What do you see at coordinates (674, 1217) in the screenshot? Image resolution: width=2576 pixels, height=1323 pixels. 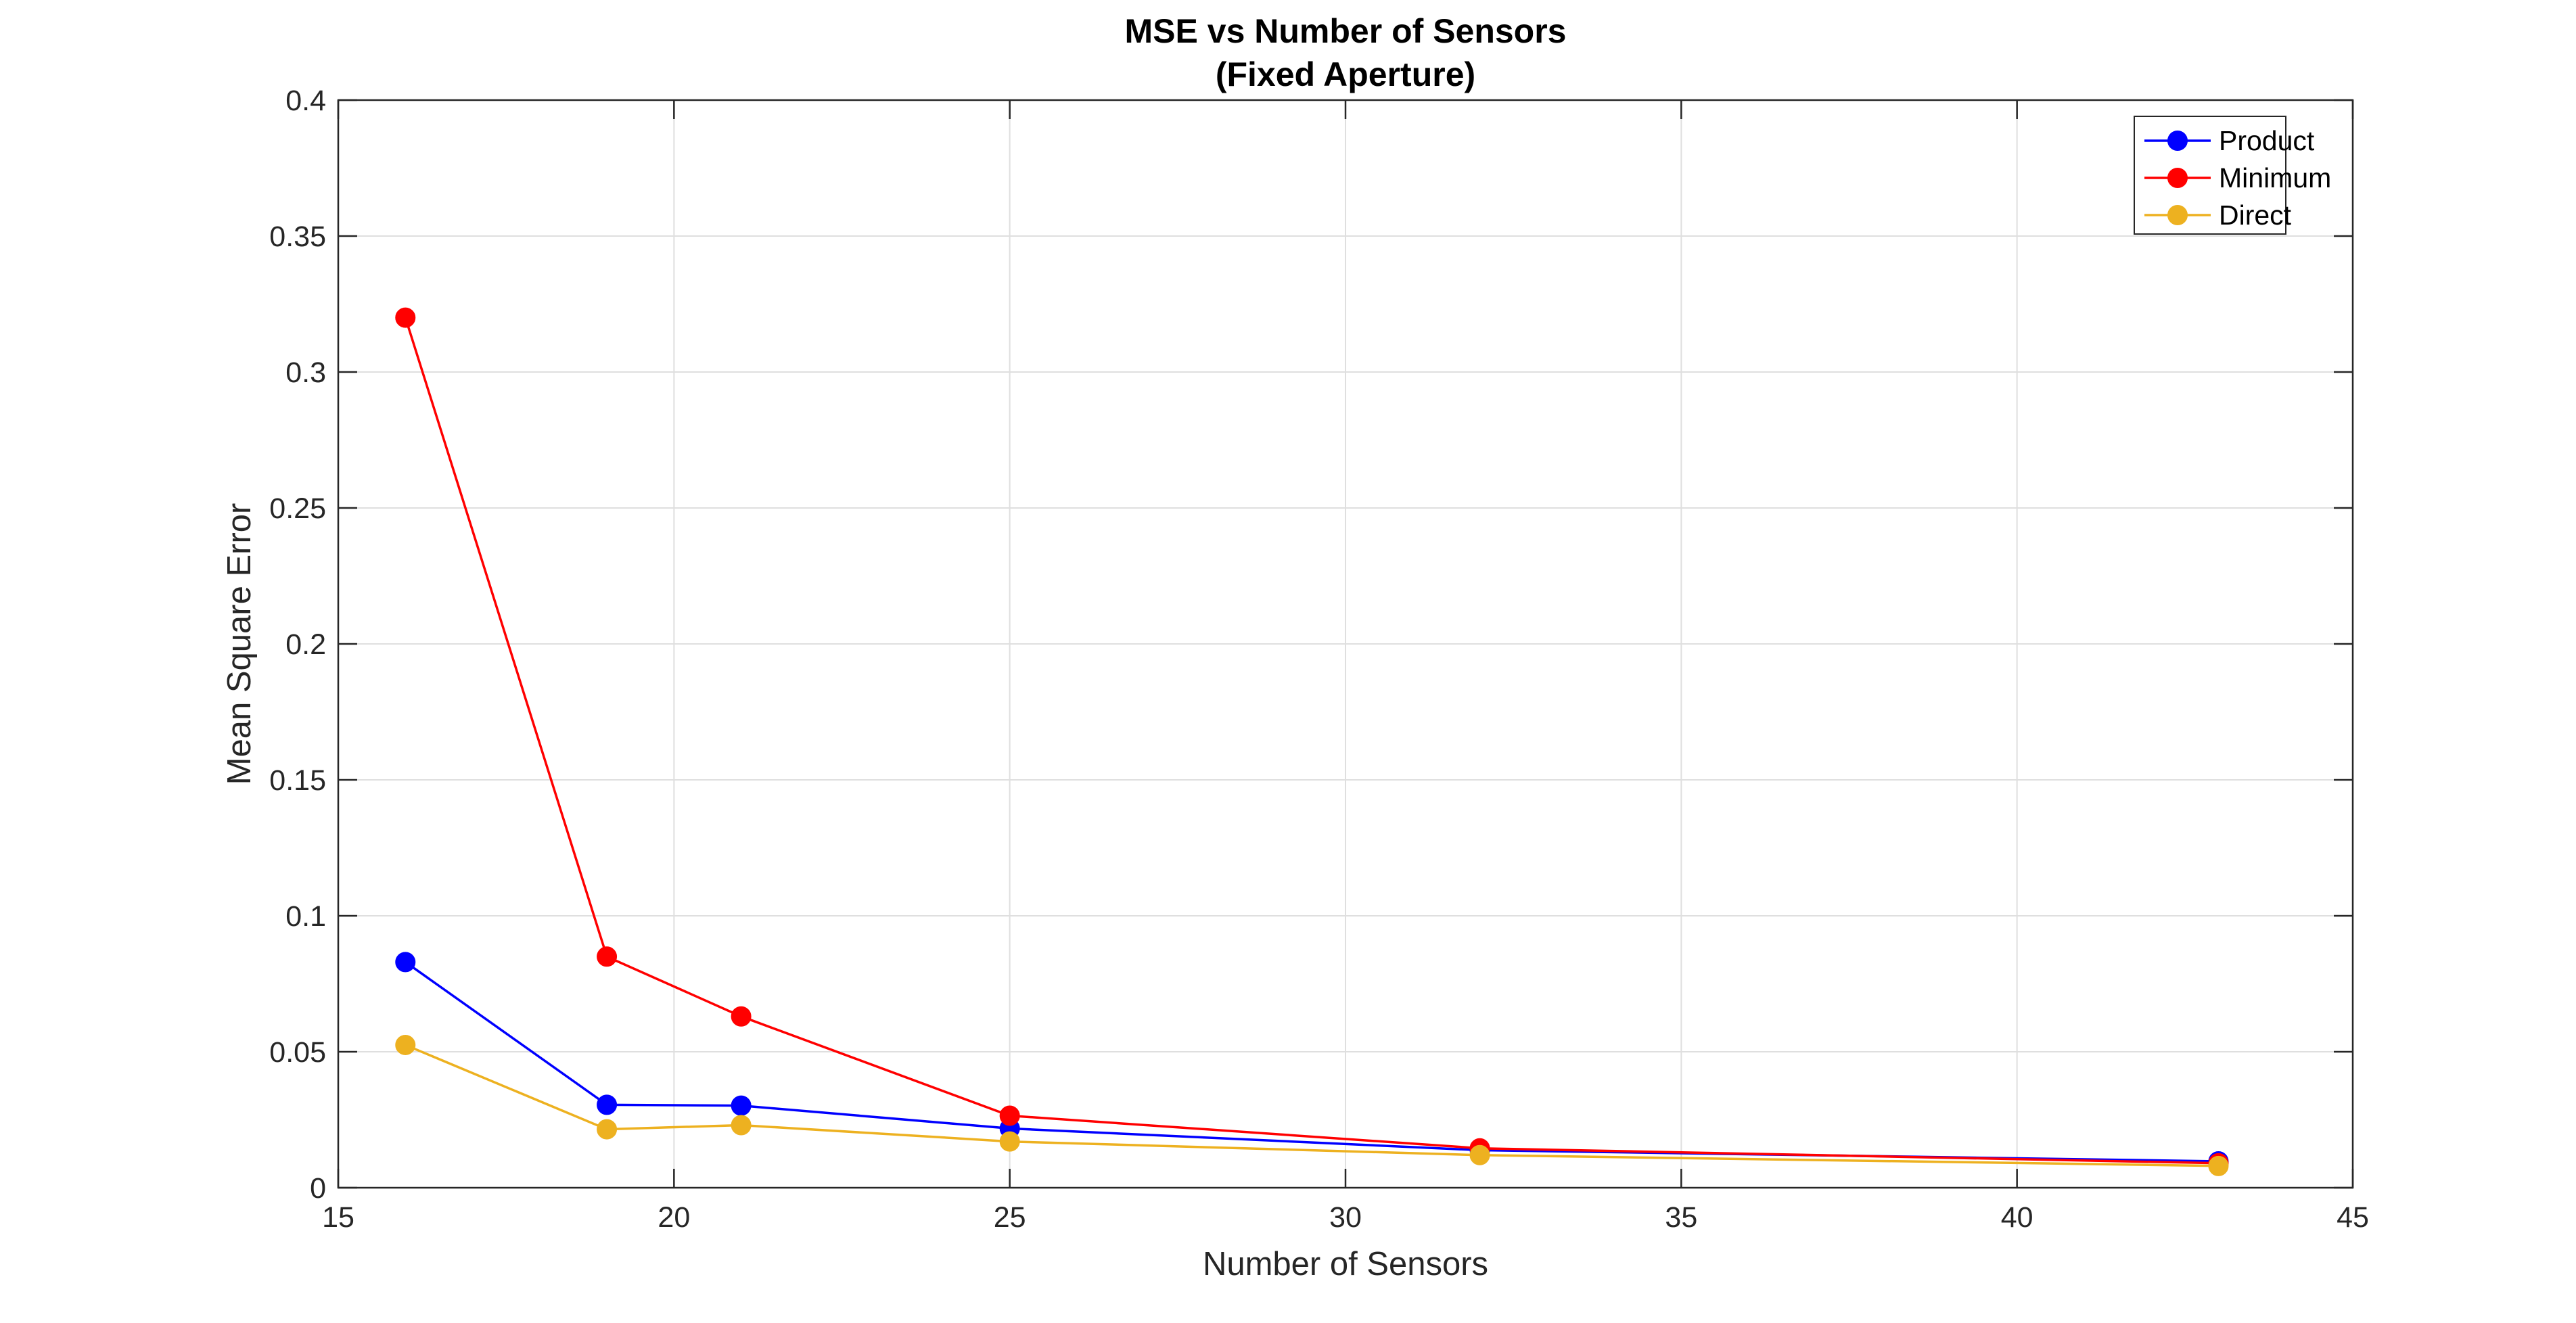 I see `x-tick-label: 20` at bounding box center [674, 1217].